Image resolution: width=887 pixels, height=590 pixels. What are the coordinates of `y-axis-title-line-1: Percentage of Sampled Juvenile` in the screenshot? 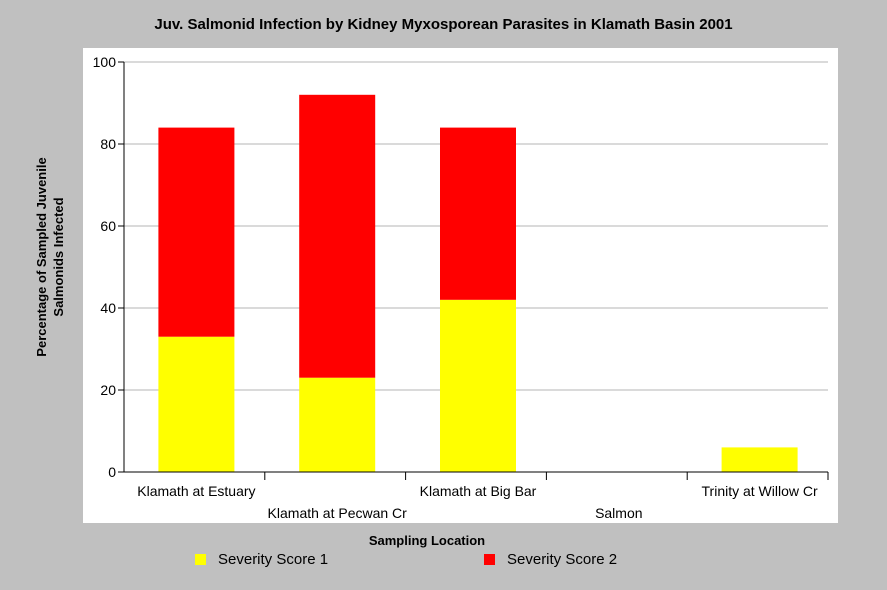 It's located at (41, 256).